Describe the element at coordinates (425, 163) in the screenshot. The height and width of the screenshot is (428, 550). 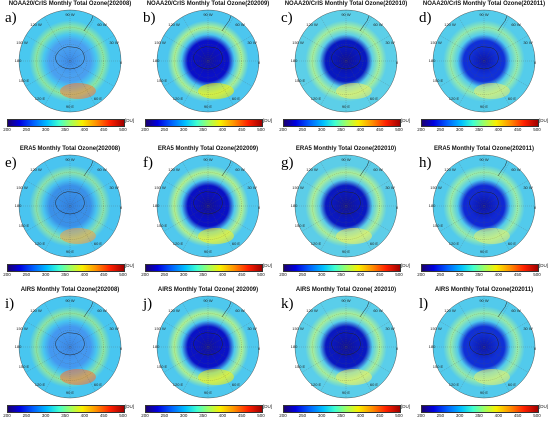
I see `panel-letter: h)` at that location.